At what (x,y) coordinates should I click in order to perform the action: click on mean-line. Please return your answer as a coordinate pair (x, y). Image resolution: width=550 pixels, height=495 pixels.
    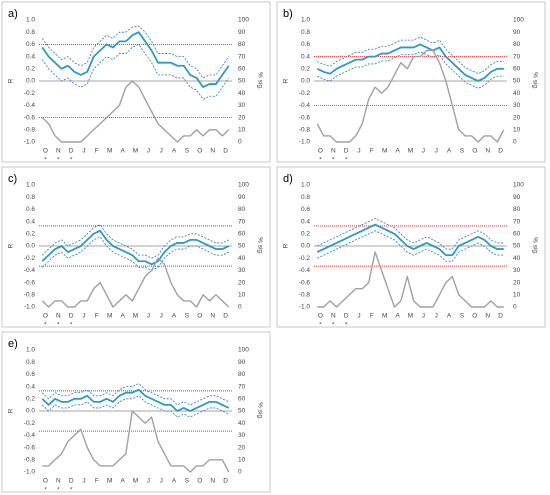
    Looking at the image, I should click on (410, 240).